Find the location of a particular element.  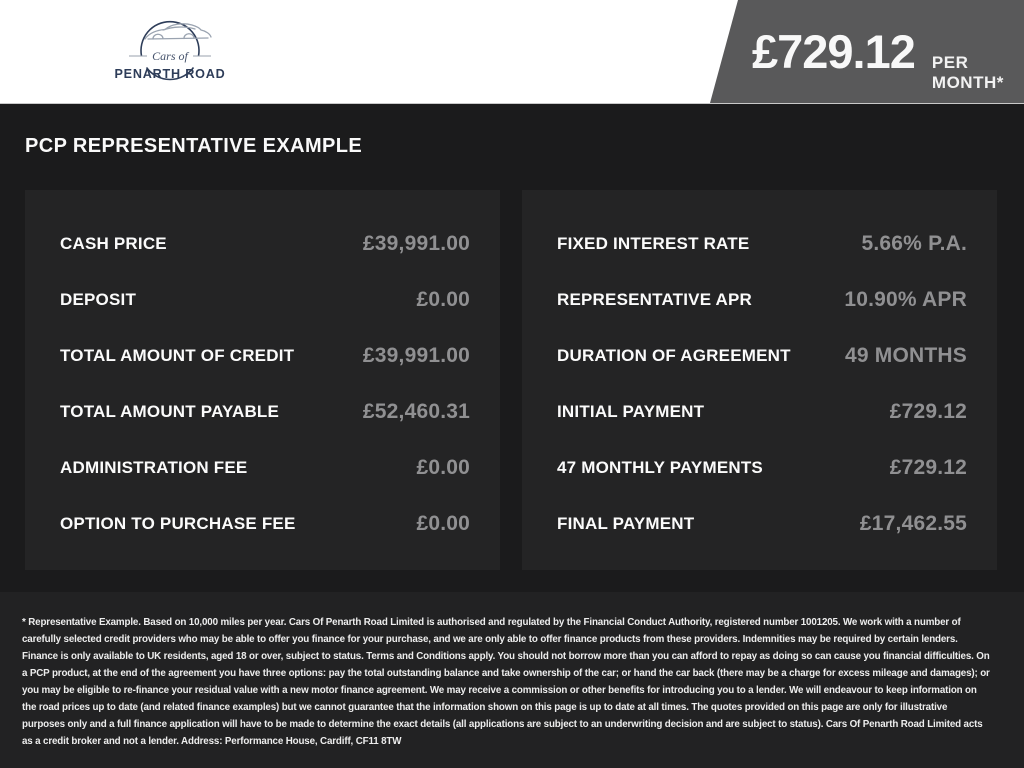

logo-script: Cars of is located at coordinates (170, 56).